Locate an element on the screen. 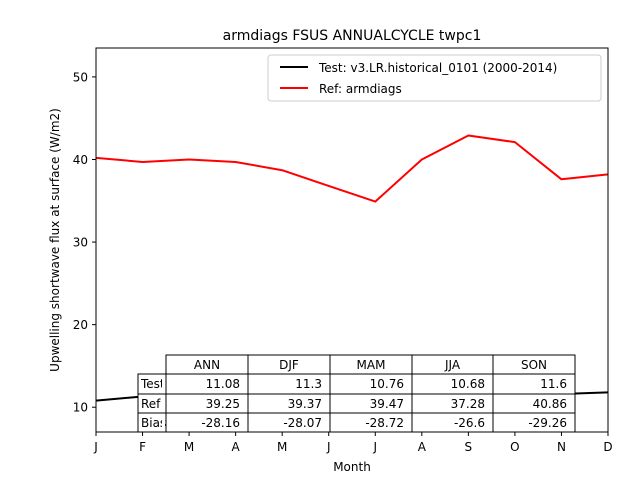 Image resolution: width=640 pixels, height=480 pixels. table-cell-value: -29.26 is located at coordinates (547, 423).